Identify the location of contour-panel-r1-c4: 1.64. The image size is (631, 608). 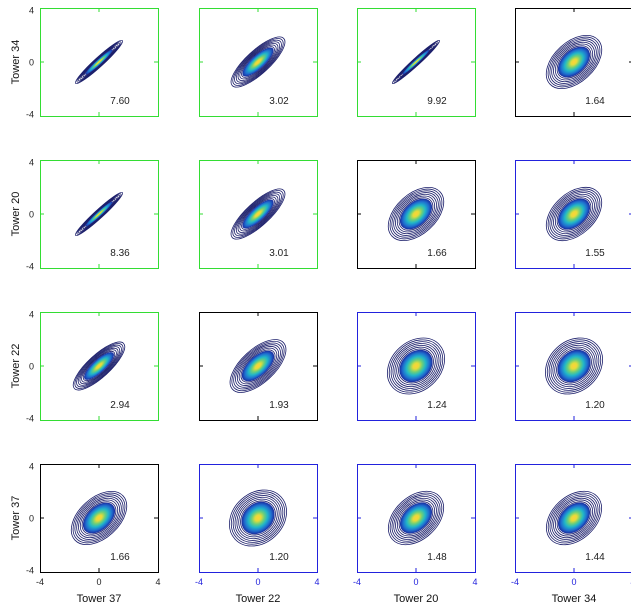
(573, 62).